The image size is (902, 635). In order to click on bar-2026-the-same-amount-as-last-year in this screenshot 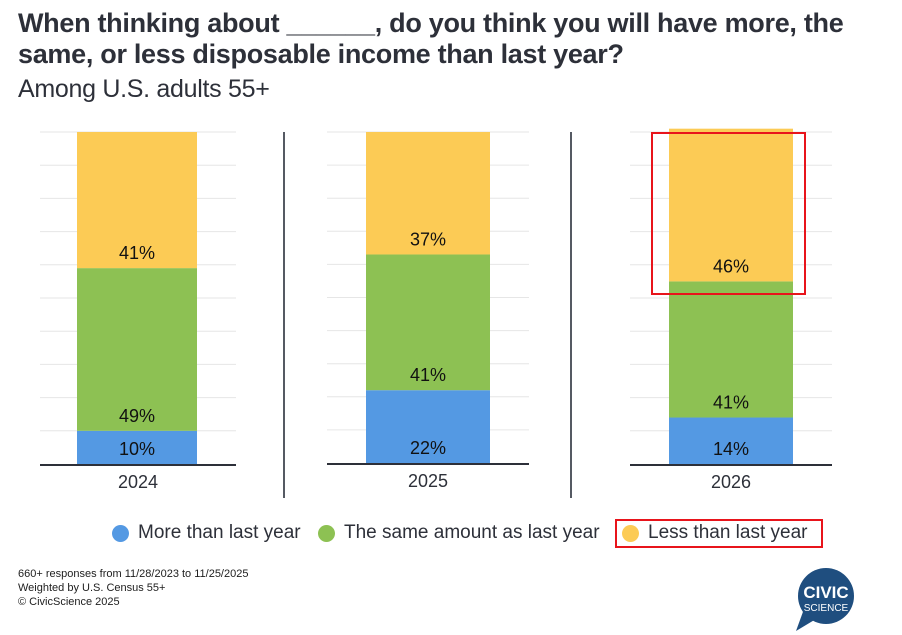, I will do `click(731, 349)`.